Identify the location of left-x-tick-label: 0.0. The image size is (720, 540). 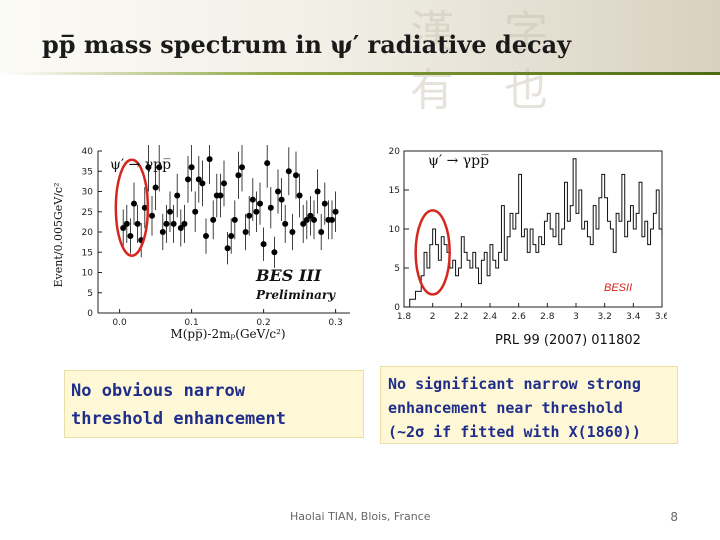
(119, 323).